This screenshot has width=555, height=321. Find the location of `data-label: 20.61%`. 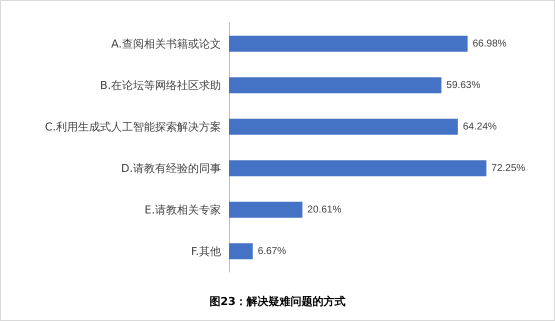

data-label: 20.61% is located at coordinates (324, 210).